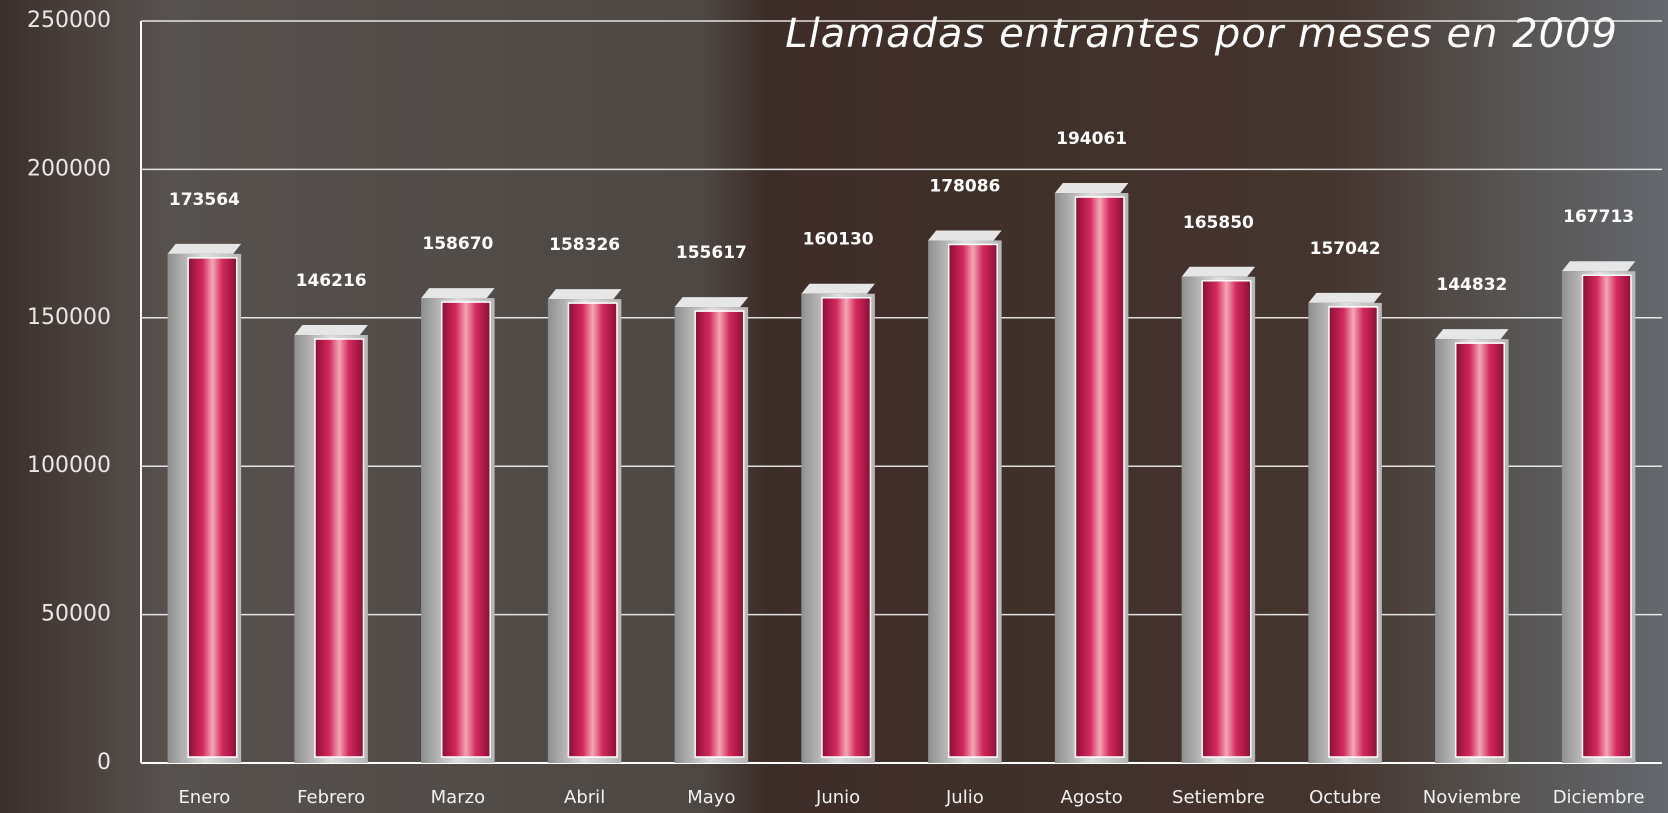 This screenshot has height=813, width=1668. What do you see at coordinates (584, 797) in the screenshot?
I see `x-tick-label: Abril` at bounding box center [584, 797].